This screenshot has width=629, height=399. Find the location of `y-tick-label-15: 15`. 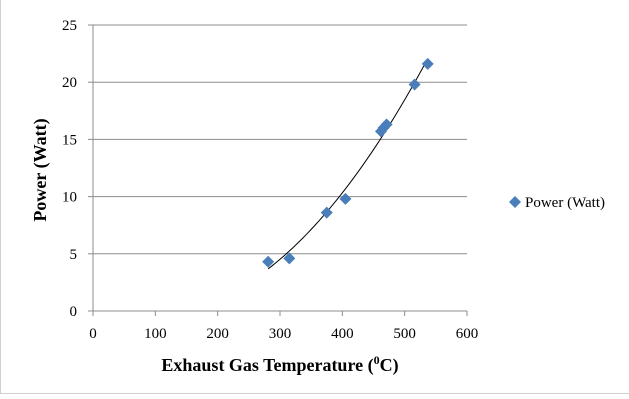

y-tick-label-15: 15 is located at coordinates (69, 140).